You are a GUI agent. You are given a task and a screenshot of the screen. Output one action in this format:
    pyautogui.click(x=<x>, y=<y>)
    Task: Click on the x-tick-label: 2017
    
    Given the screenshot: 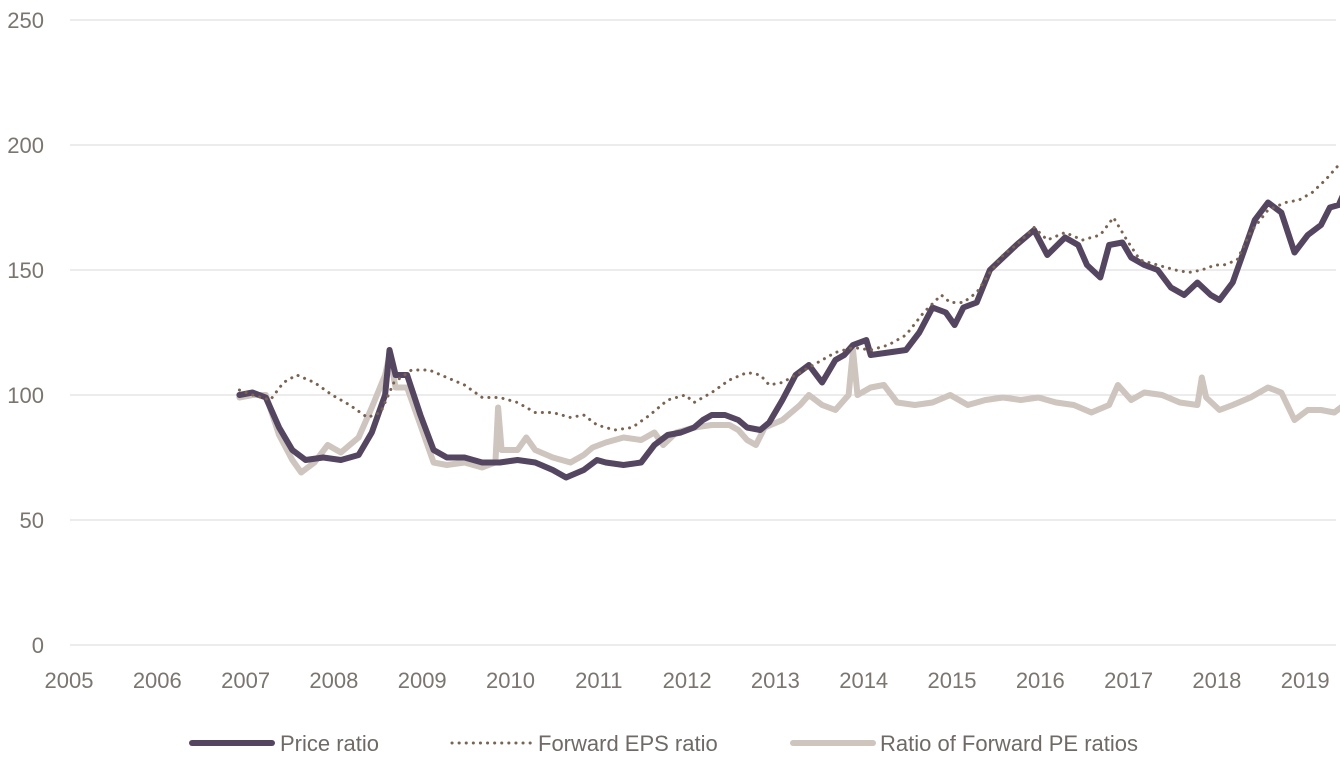 What is the action you would take?
    pyautogui.click(x=1128, y=680)
    